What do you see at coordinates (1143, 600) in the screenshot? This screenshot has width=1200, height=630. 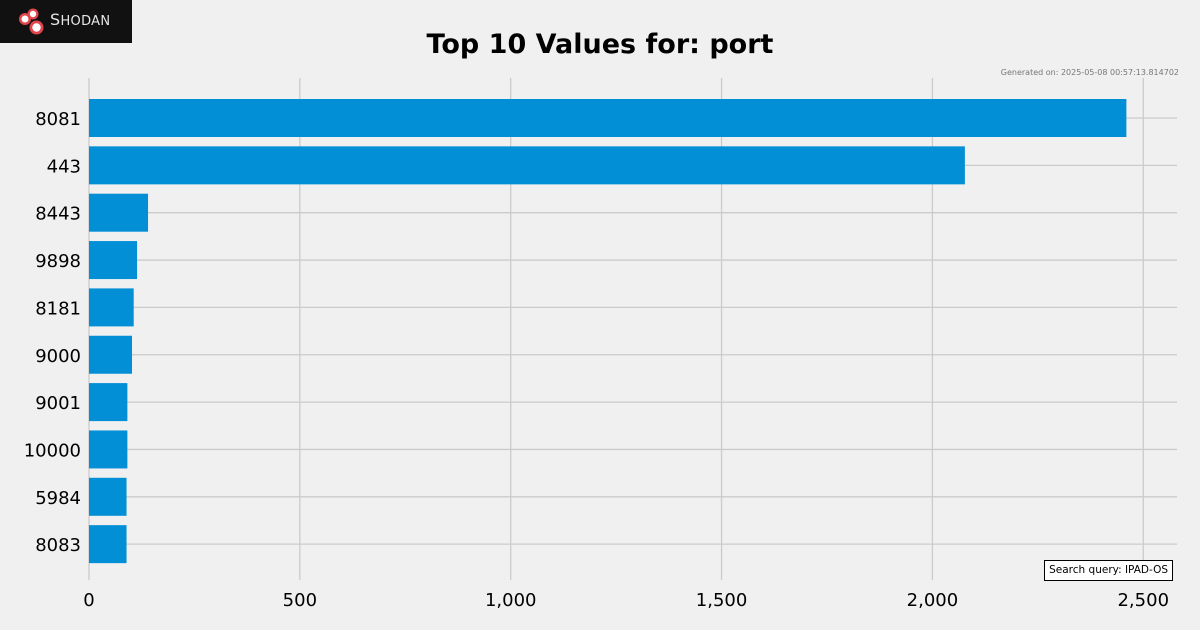 I see `x-tick-label: 2,500` at bounding box center [1143, 600].